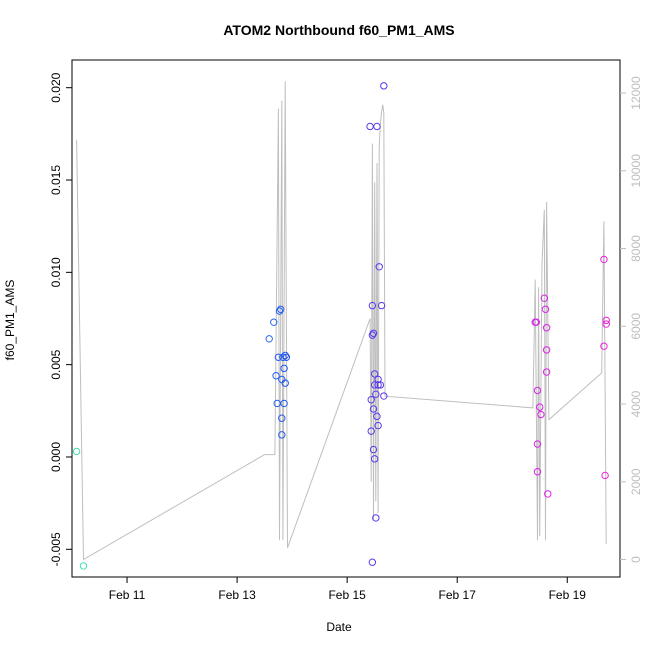  I want to click on y-tick-label: 0.000, so click(56, 457).